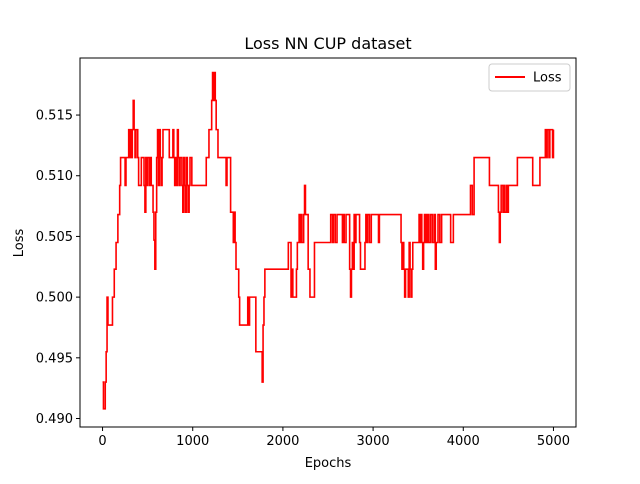  Describe the element at coordinates (102, 441) in the screenshot. I see `x-tick-label: 0` at that location.